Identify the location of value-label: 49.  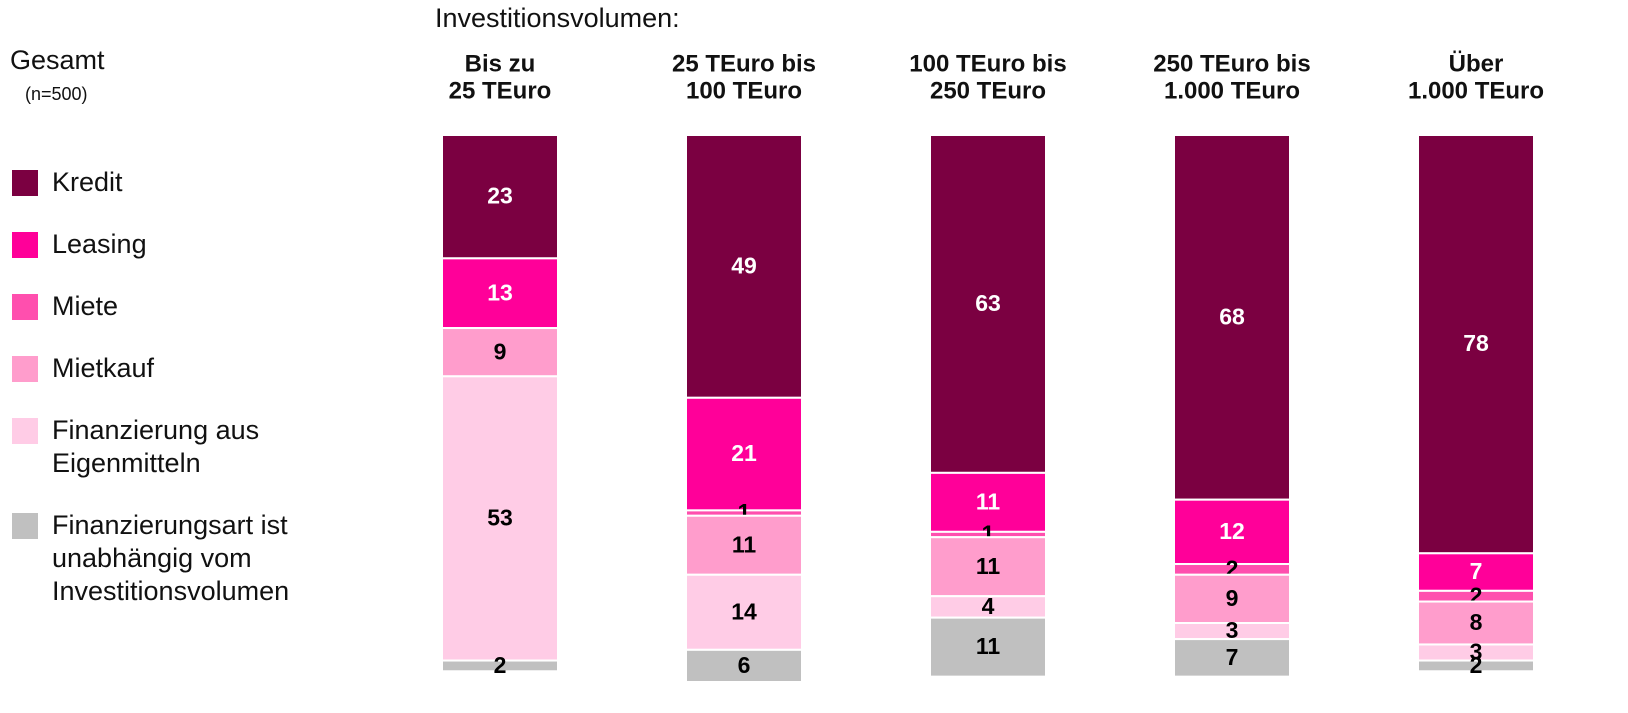
(744, 265).